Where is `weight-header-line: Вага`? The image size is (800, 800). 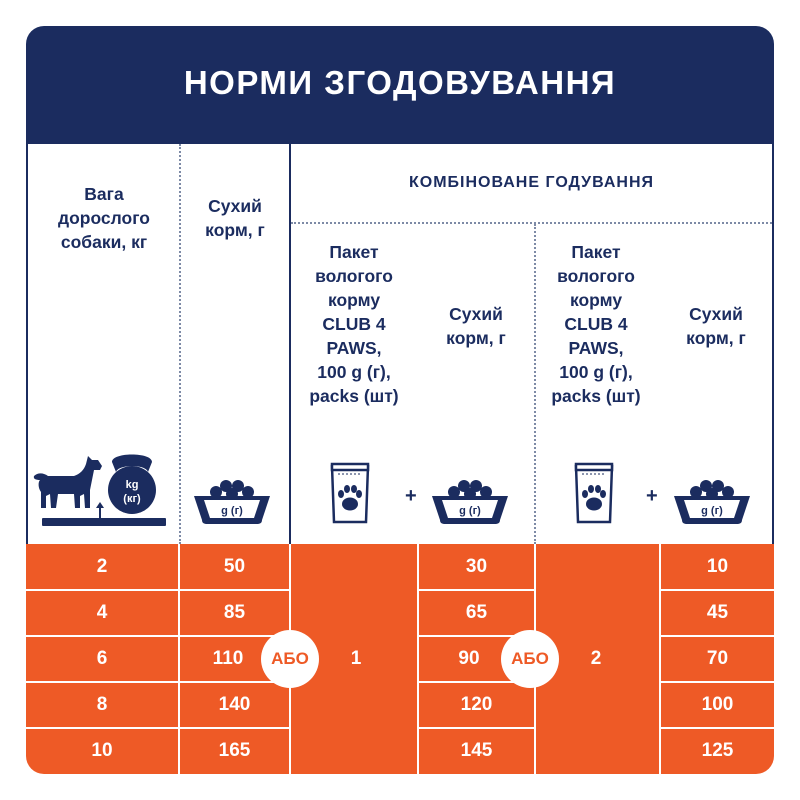 weight-header-line: Вага is located at coordinates (104, 194).